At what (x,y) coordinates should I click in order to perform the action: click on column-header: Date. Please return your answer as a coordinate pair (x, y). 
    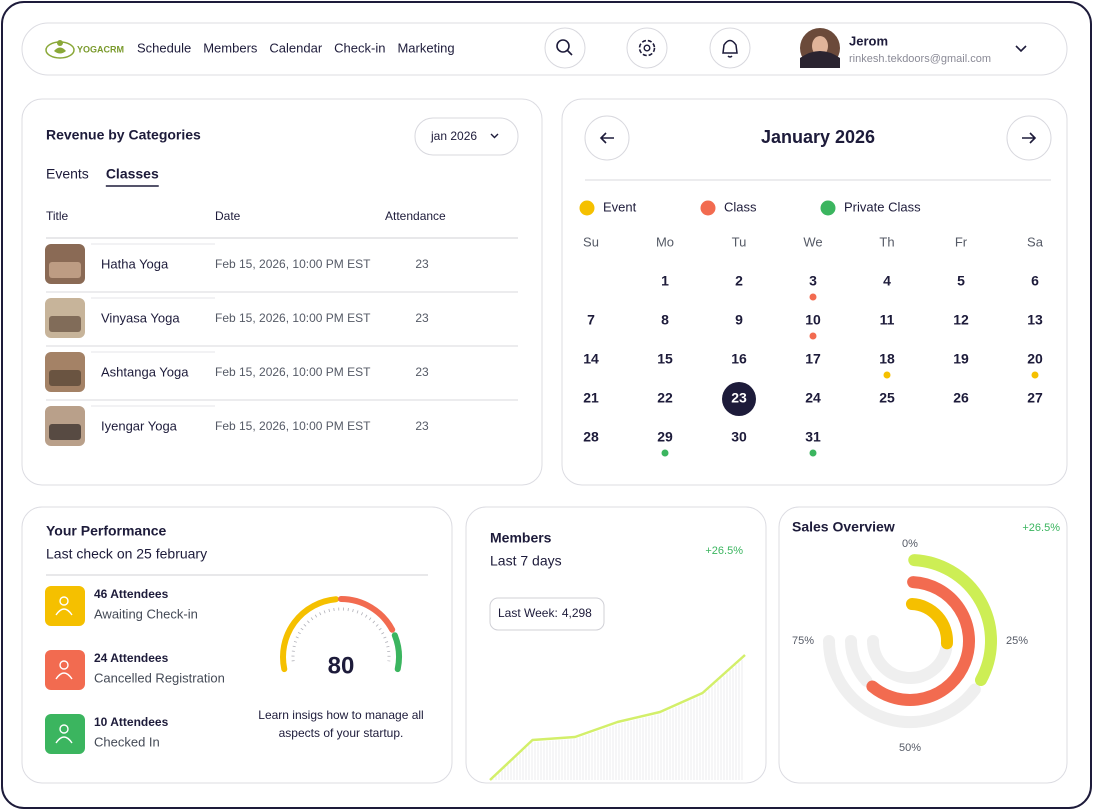
    Looking at the image, I should click on (228, 216).